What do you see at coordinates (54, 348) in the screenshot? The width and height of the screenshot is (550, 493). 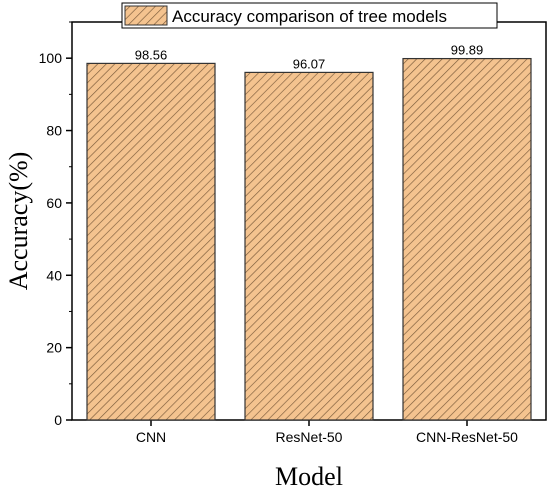 I see `y-tick-label: 20` at bounding box center [54, 348].